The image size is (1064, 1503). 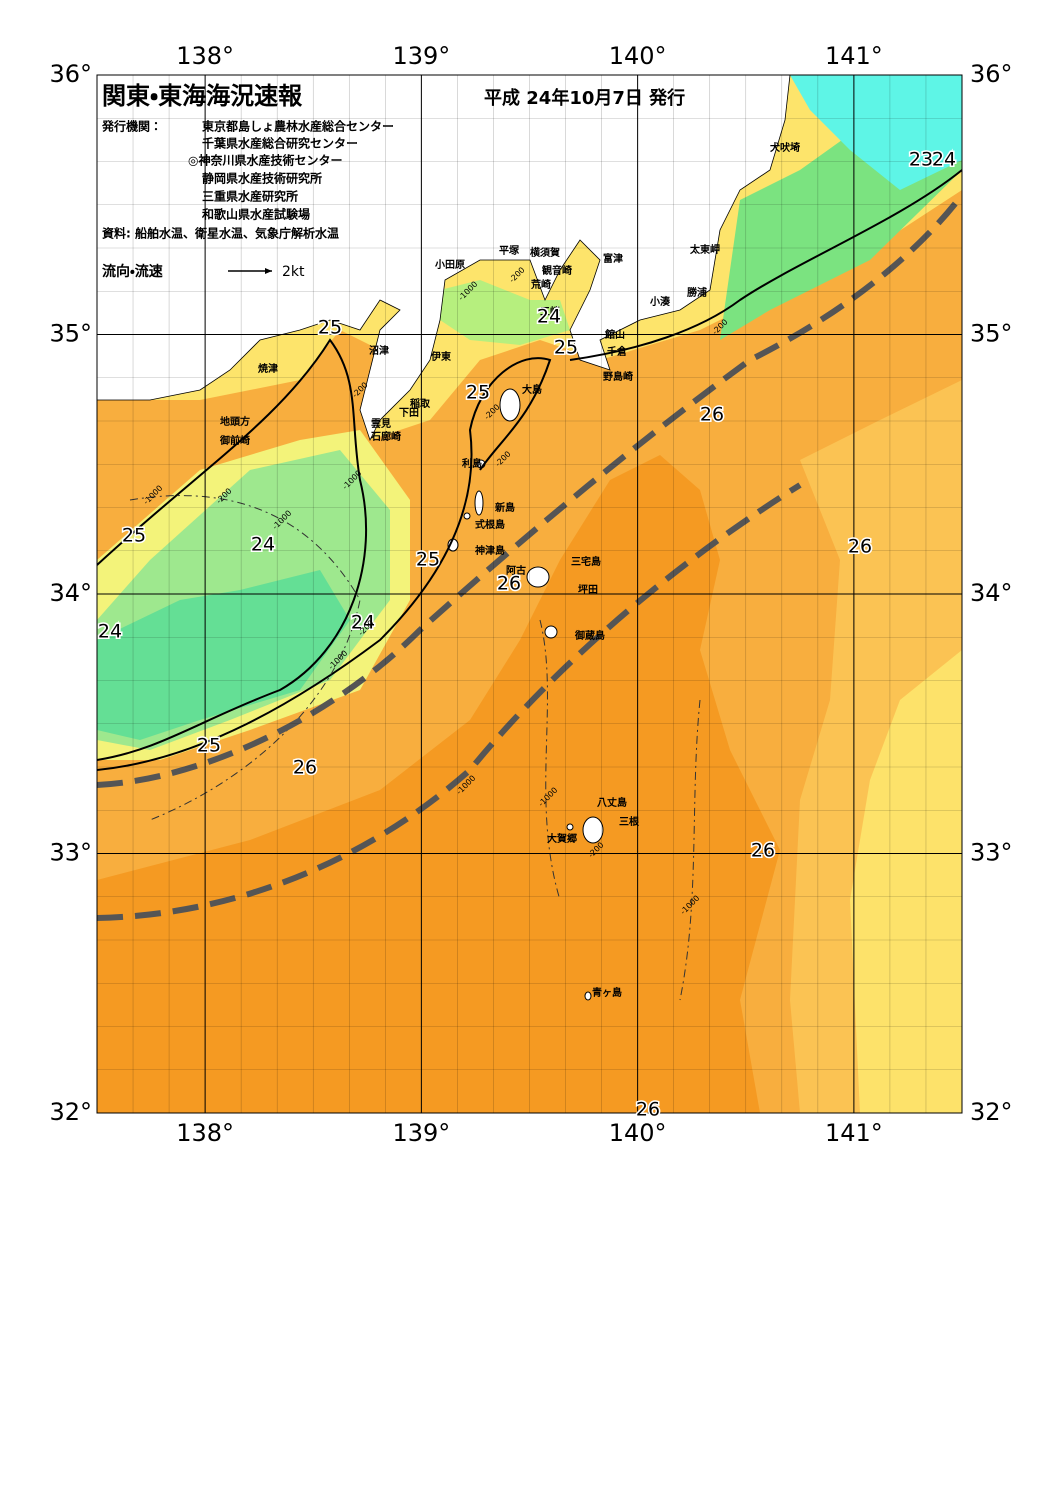 I want to click on place-name: 千倉, so click(x=617, y=351).